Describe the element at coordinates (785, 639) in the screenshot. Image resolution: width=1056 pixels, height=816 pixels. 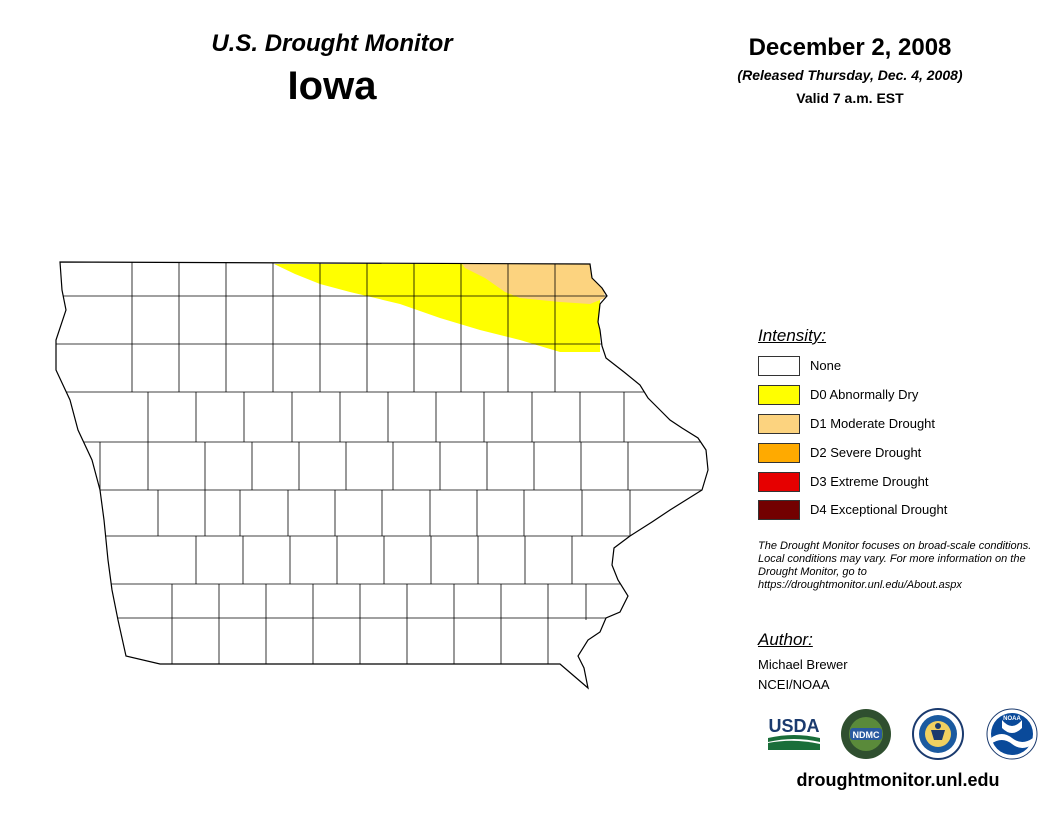
I see `author-heading: Author:` at that location.